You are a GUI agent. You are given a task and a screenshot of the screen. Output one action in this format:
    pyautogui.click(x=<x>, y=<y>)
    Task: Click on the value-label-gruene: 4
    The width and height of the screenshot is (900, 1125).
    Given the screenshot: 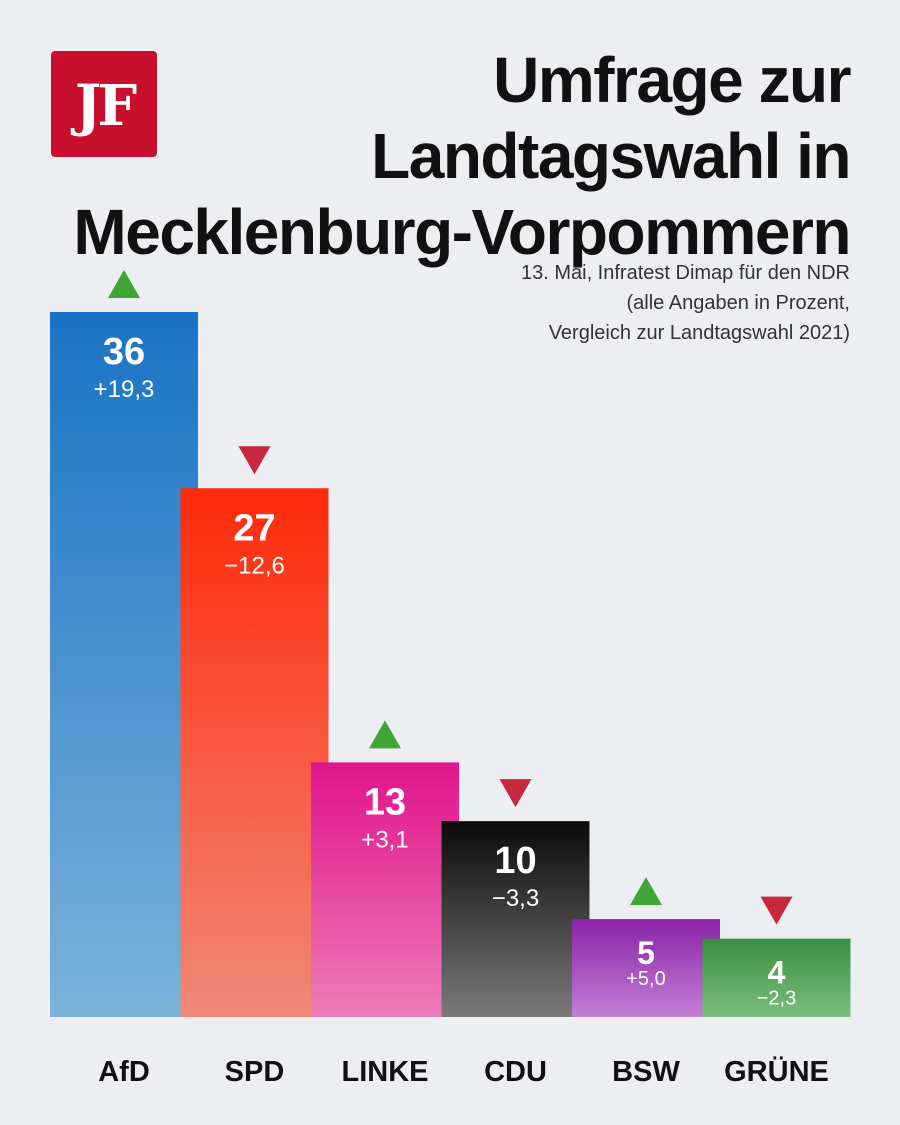 What is the action you would take?
    pyautogui.click(x=777, y=973)
    